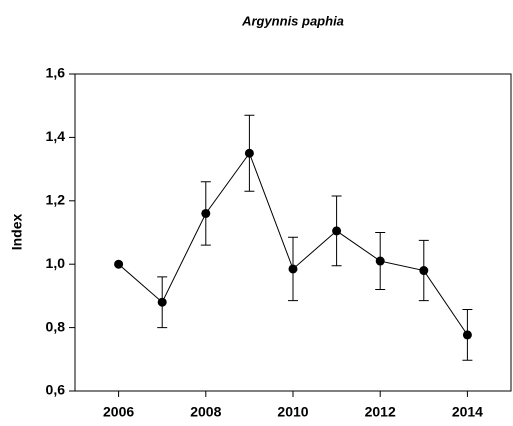 This screenshot has height=426, width=513. I want to click on x-tick-label: 2014, so click(467, 412).